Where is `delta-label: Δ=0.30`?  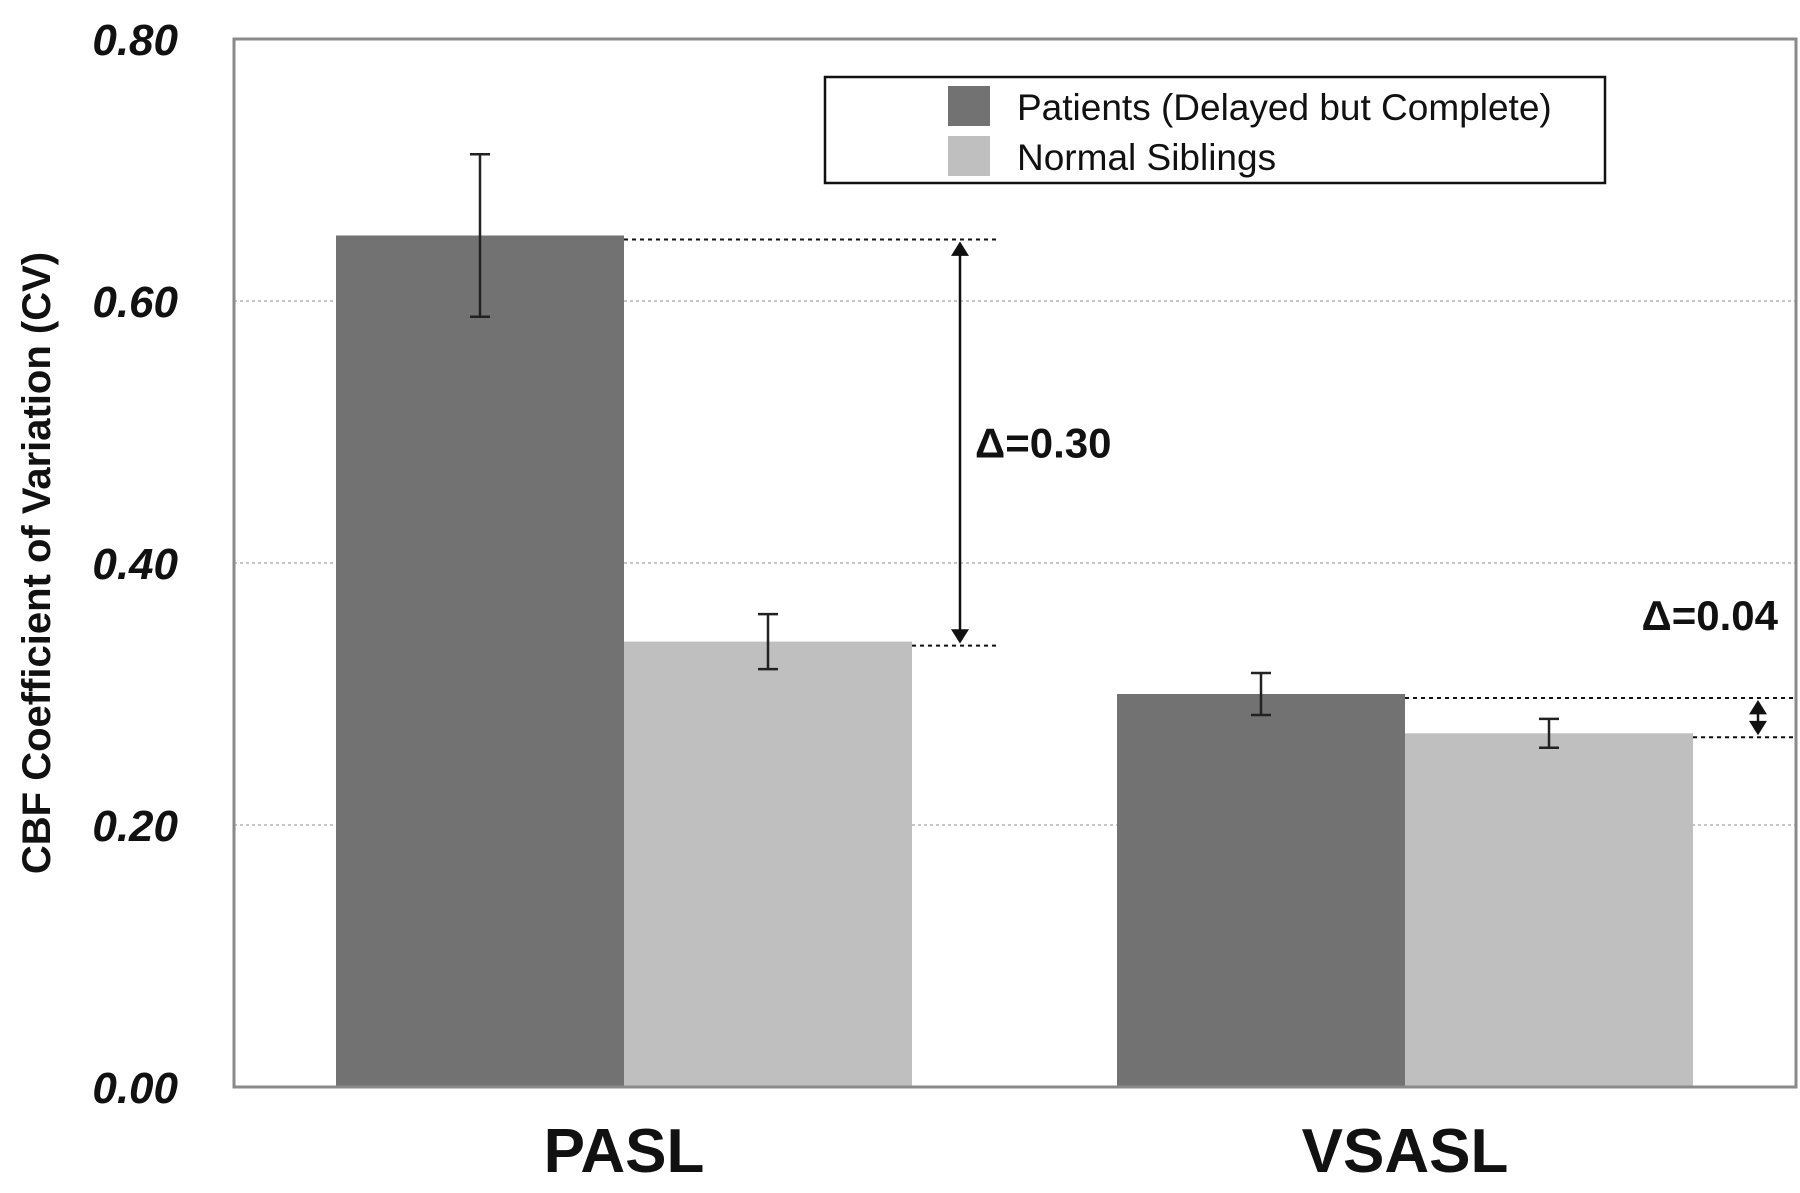
delta-label: Δ=0.30 is located at coordinates (1043, 443).